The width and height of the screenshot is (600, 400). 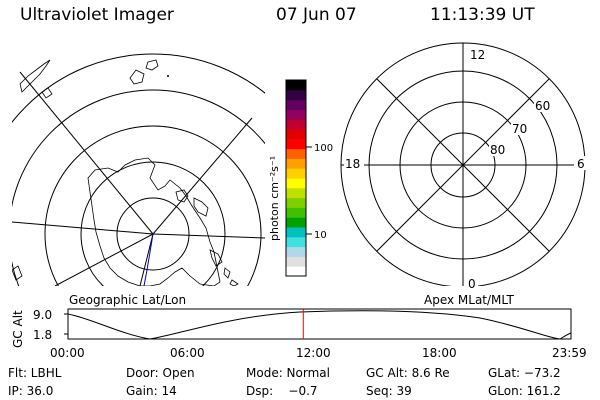 I want to click on left-panel-caption: Geographic Lat/Lon, so click(x=127, y=300).